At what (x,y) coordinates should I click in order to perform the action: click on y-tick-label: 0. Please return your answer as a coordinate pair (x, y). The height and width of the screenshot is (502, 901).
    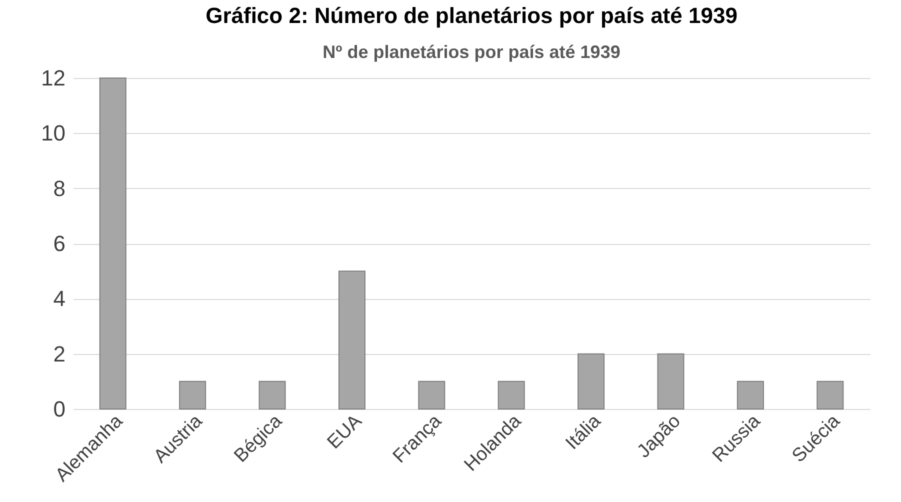
    Looking at the image, I should click on (59, 409).